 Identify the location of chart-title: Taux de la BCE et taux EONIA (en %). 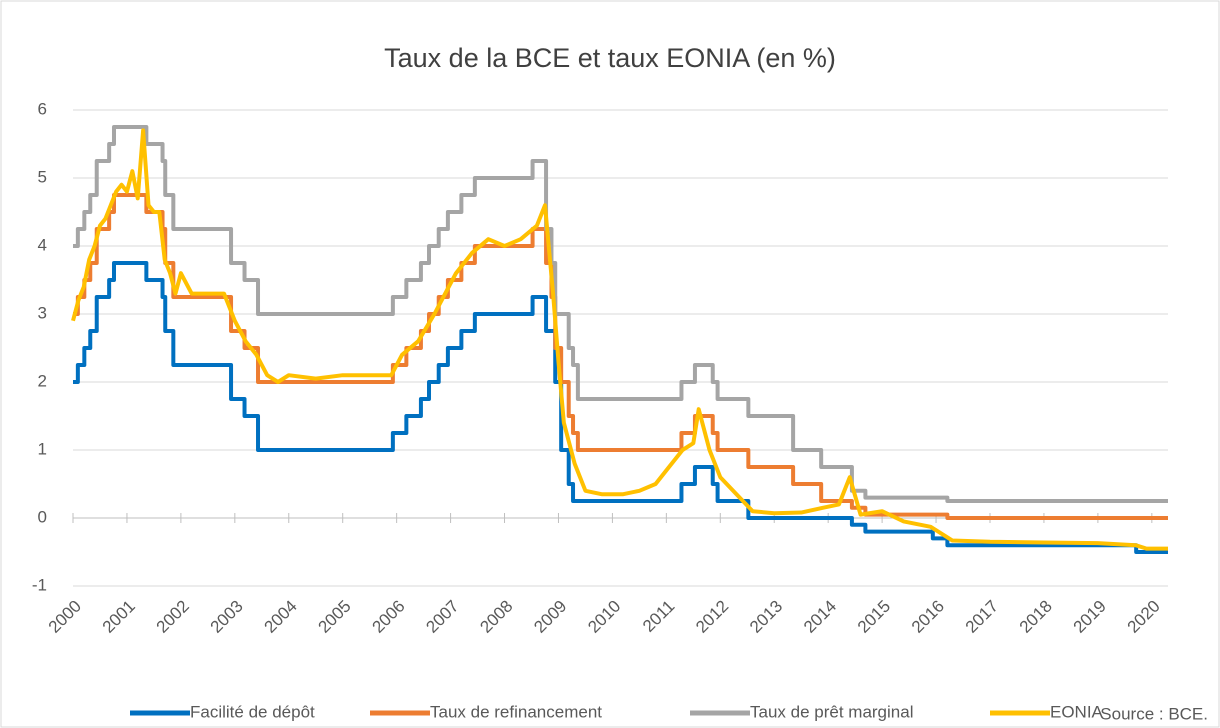
(610, 58).